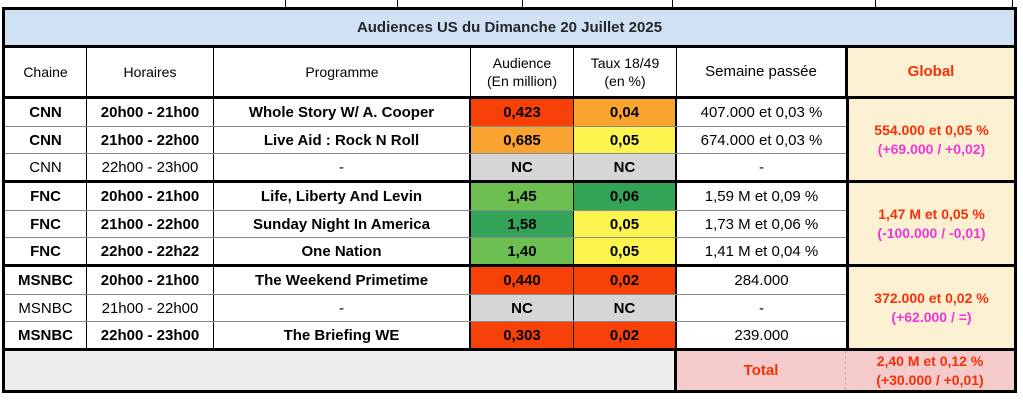  What do you see at coordinates (522, 62) in the screenshot?
I see `header-audience-line1: Audience` at bounding box center [522, 62].